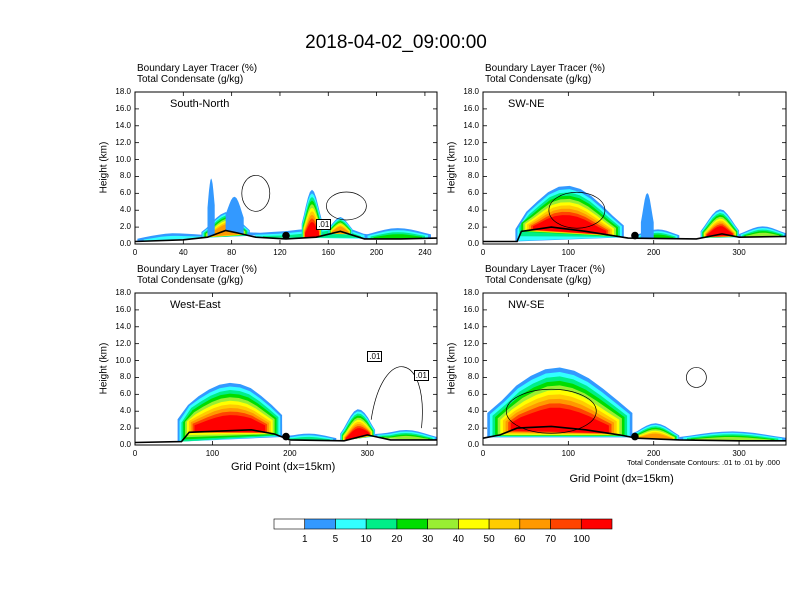 This screenshot has width=792, height=612. Describe the element at coordinates (520, 539) in the screenshot. I see `legend-label: 60` at that location.